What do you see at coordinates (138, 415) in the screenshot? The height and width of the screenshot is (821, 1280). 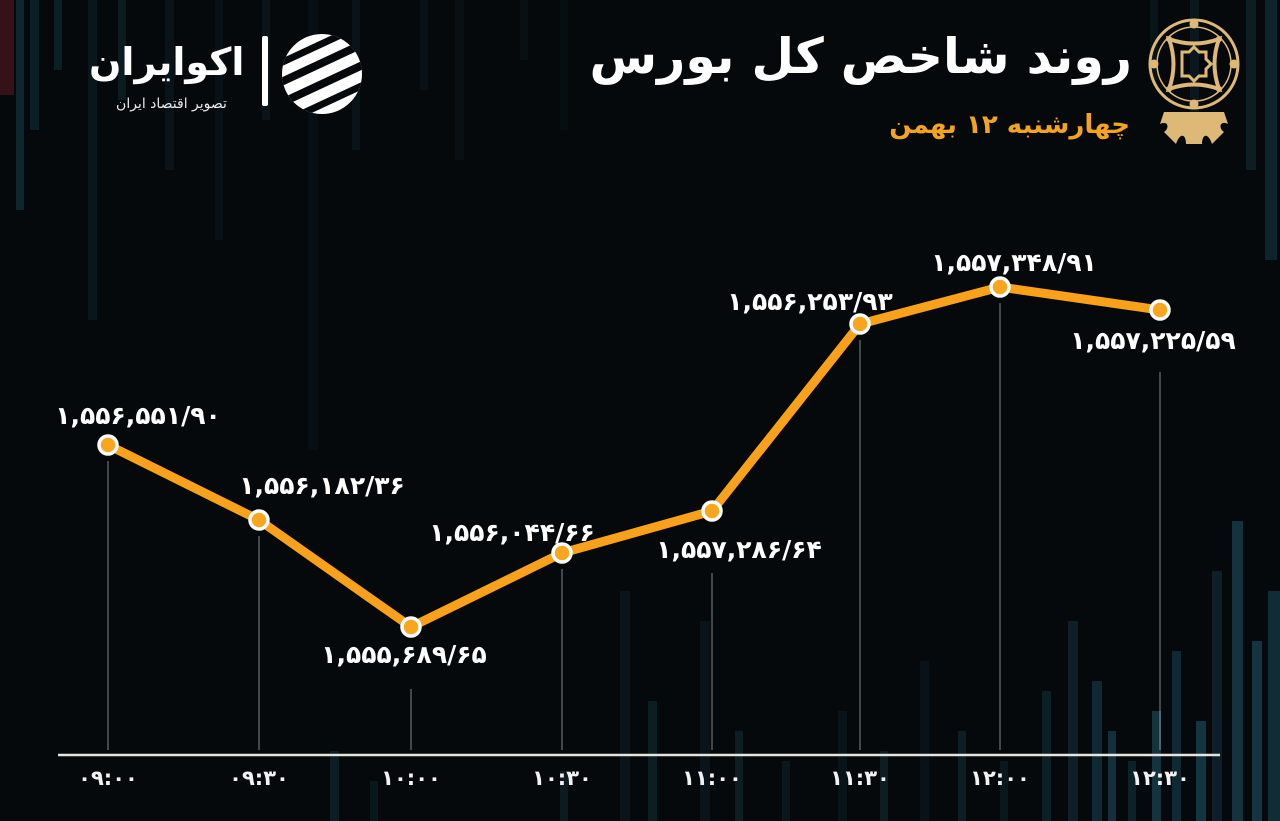 I see `data-point-value-label: ۱,۵۵۶,۵۵۱/۹۰` at bounding box center [138, 415].